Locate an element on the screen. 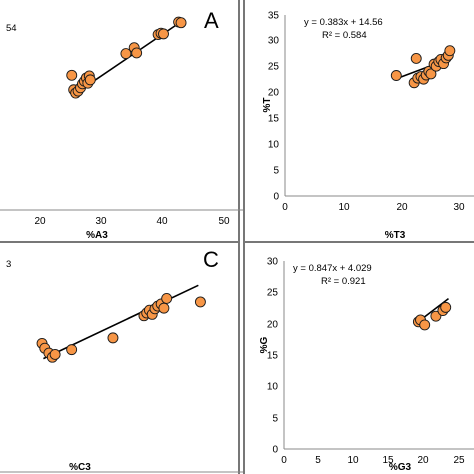 Image resolution: width=474 pixels, height=474 pixels. x-tick-label: 40 is located at coordinates (162, 221).